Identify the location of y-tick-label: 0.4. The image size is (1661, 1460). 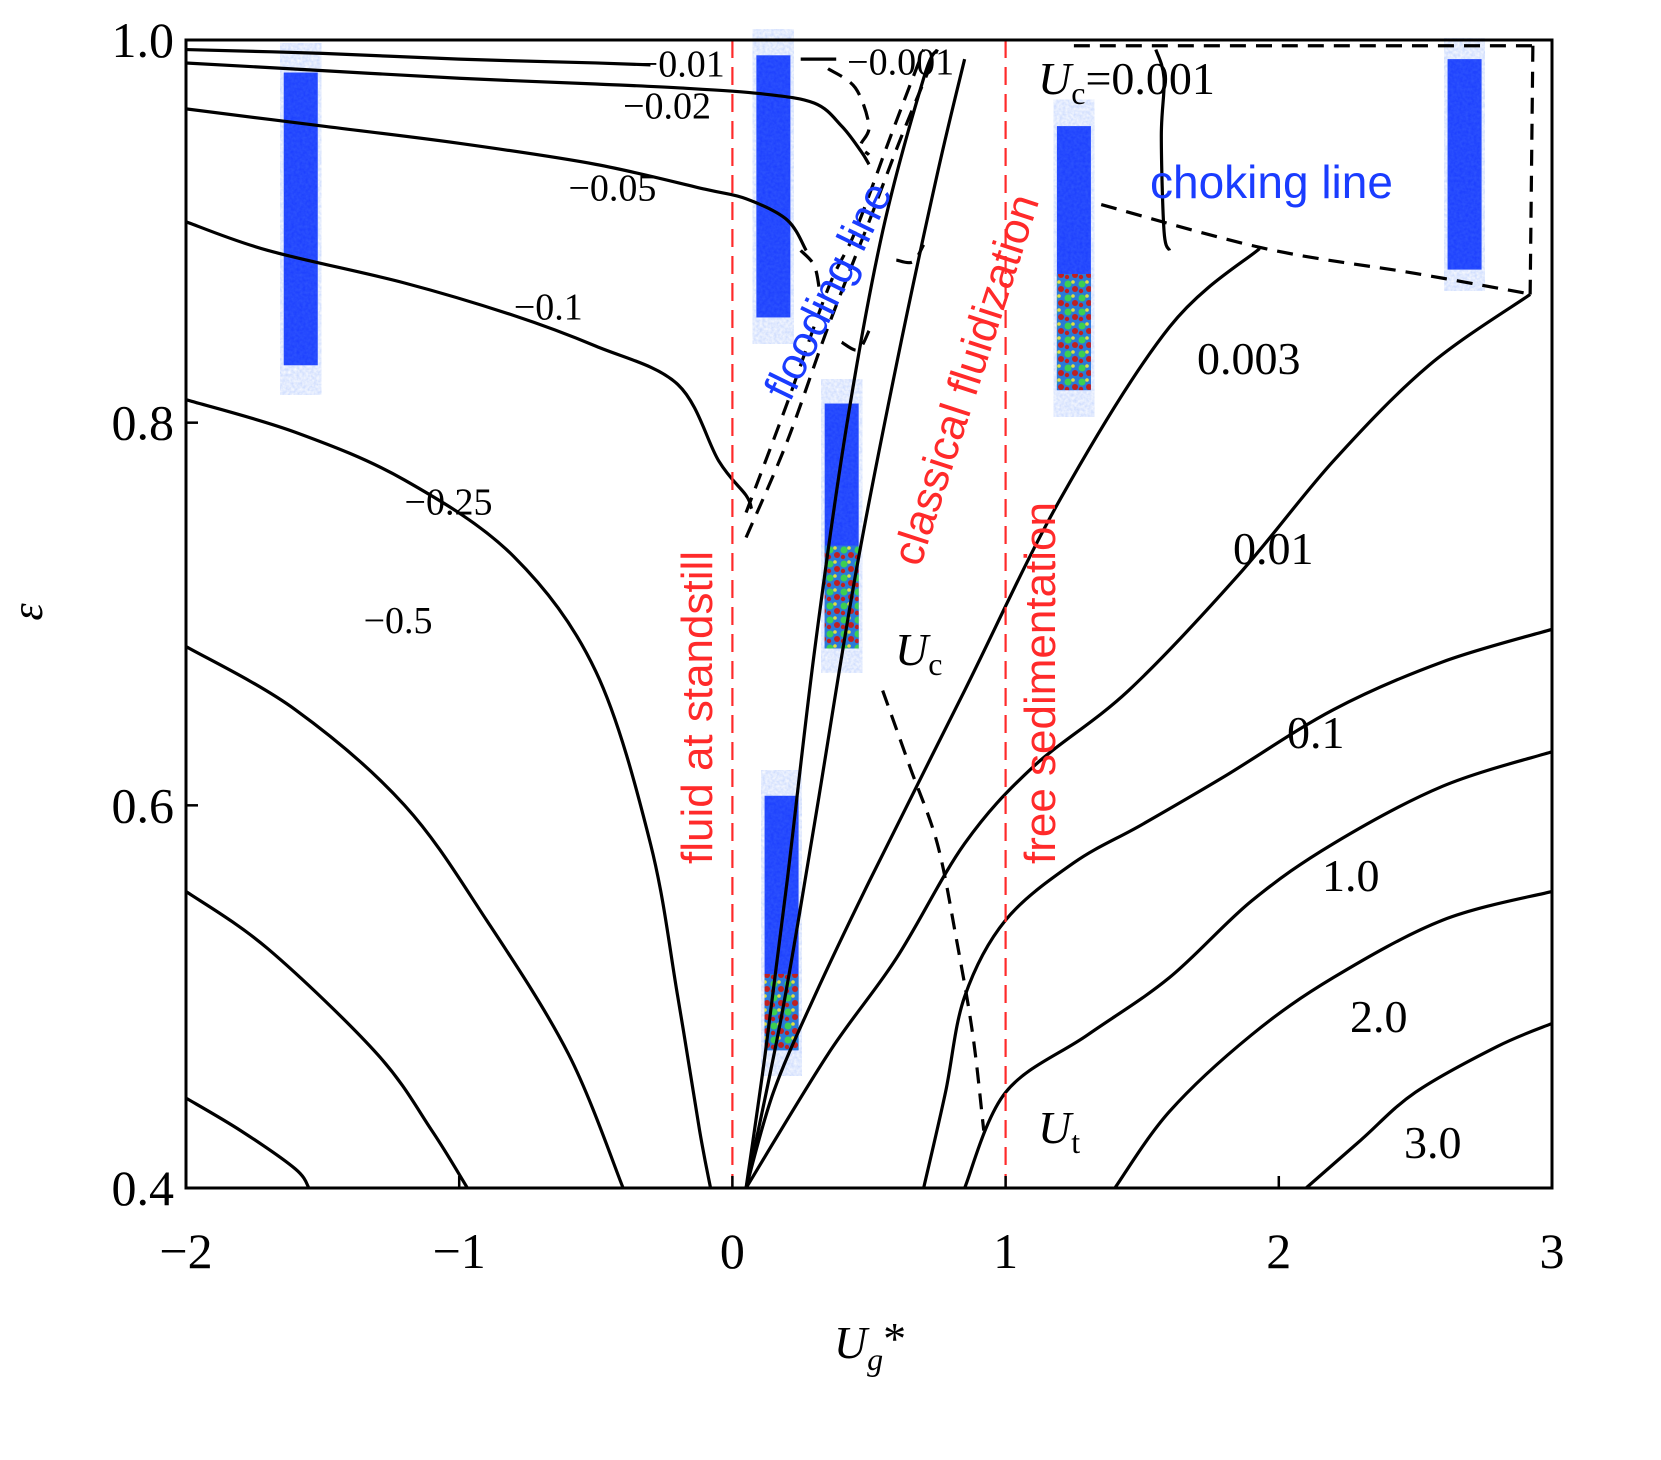
(143, 1188).